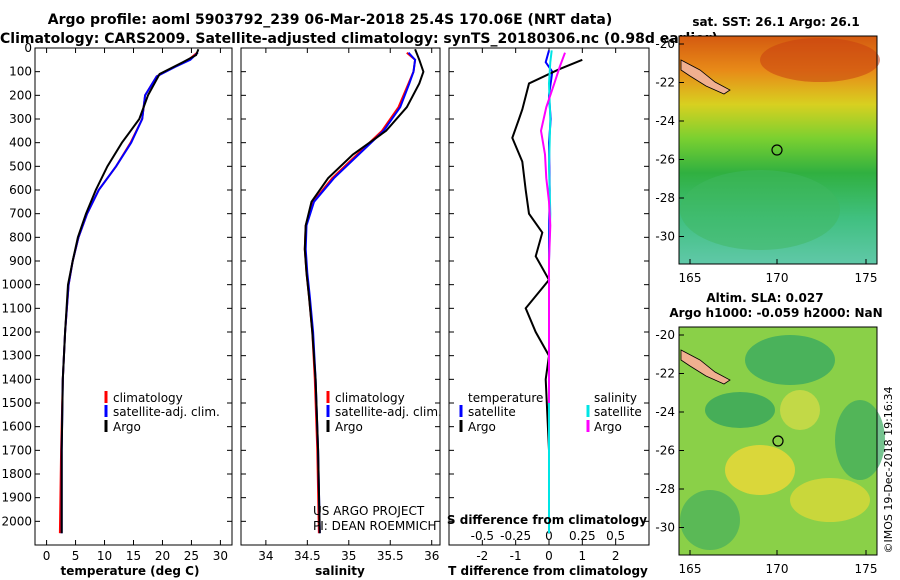 This screenshot has height=580, width=900. I want to click on y-tick-label: 1900, so click(16, 498).